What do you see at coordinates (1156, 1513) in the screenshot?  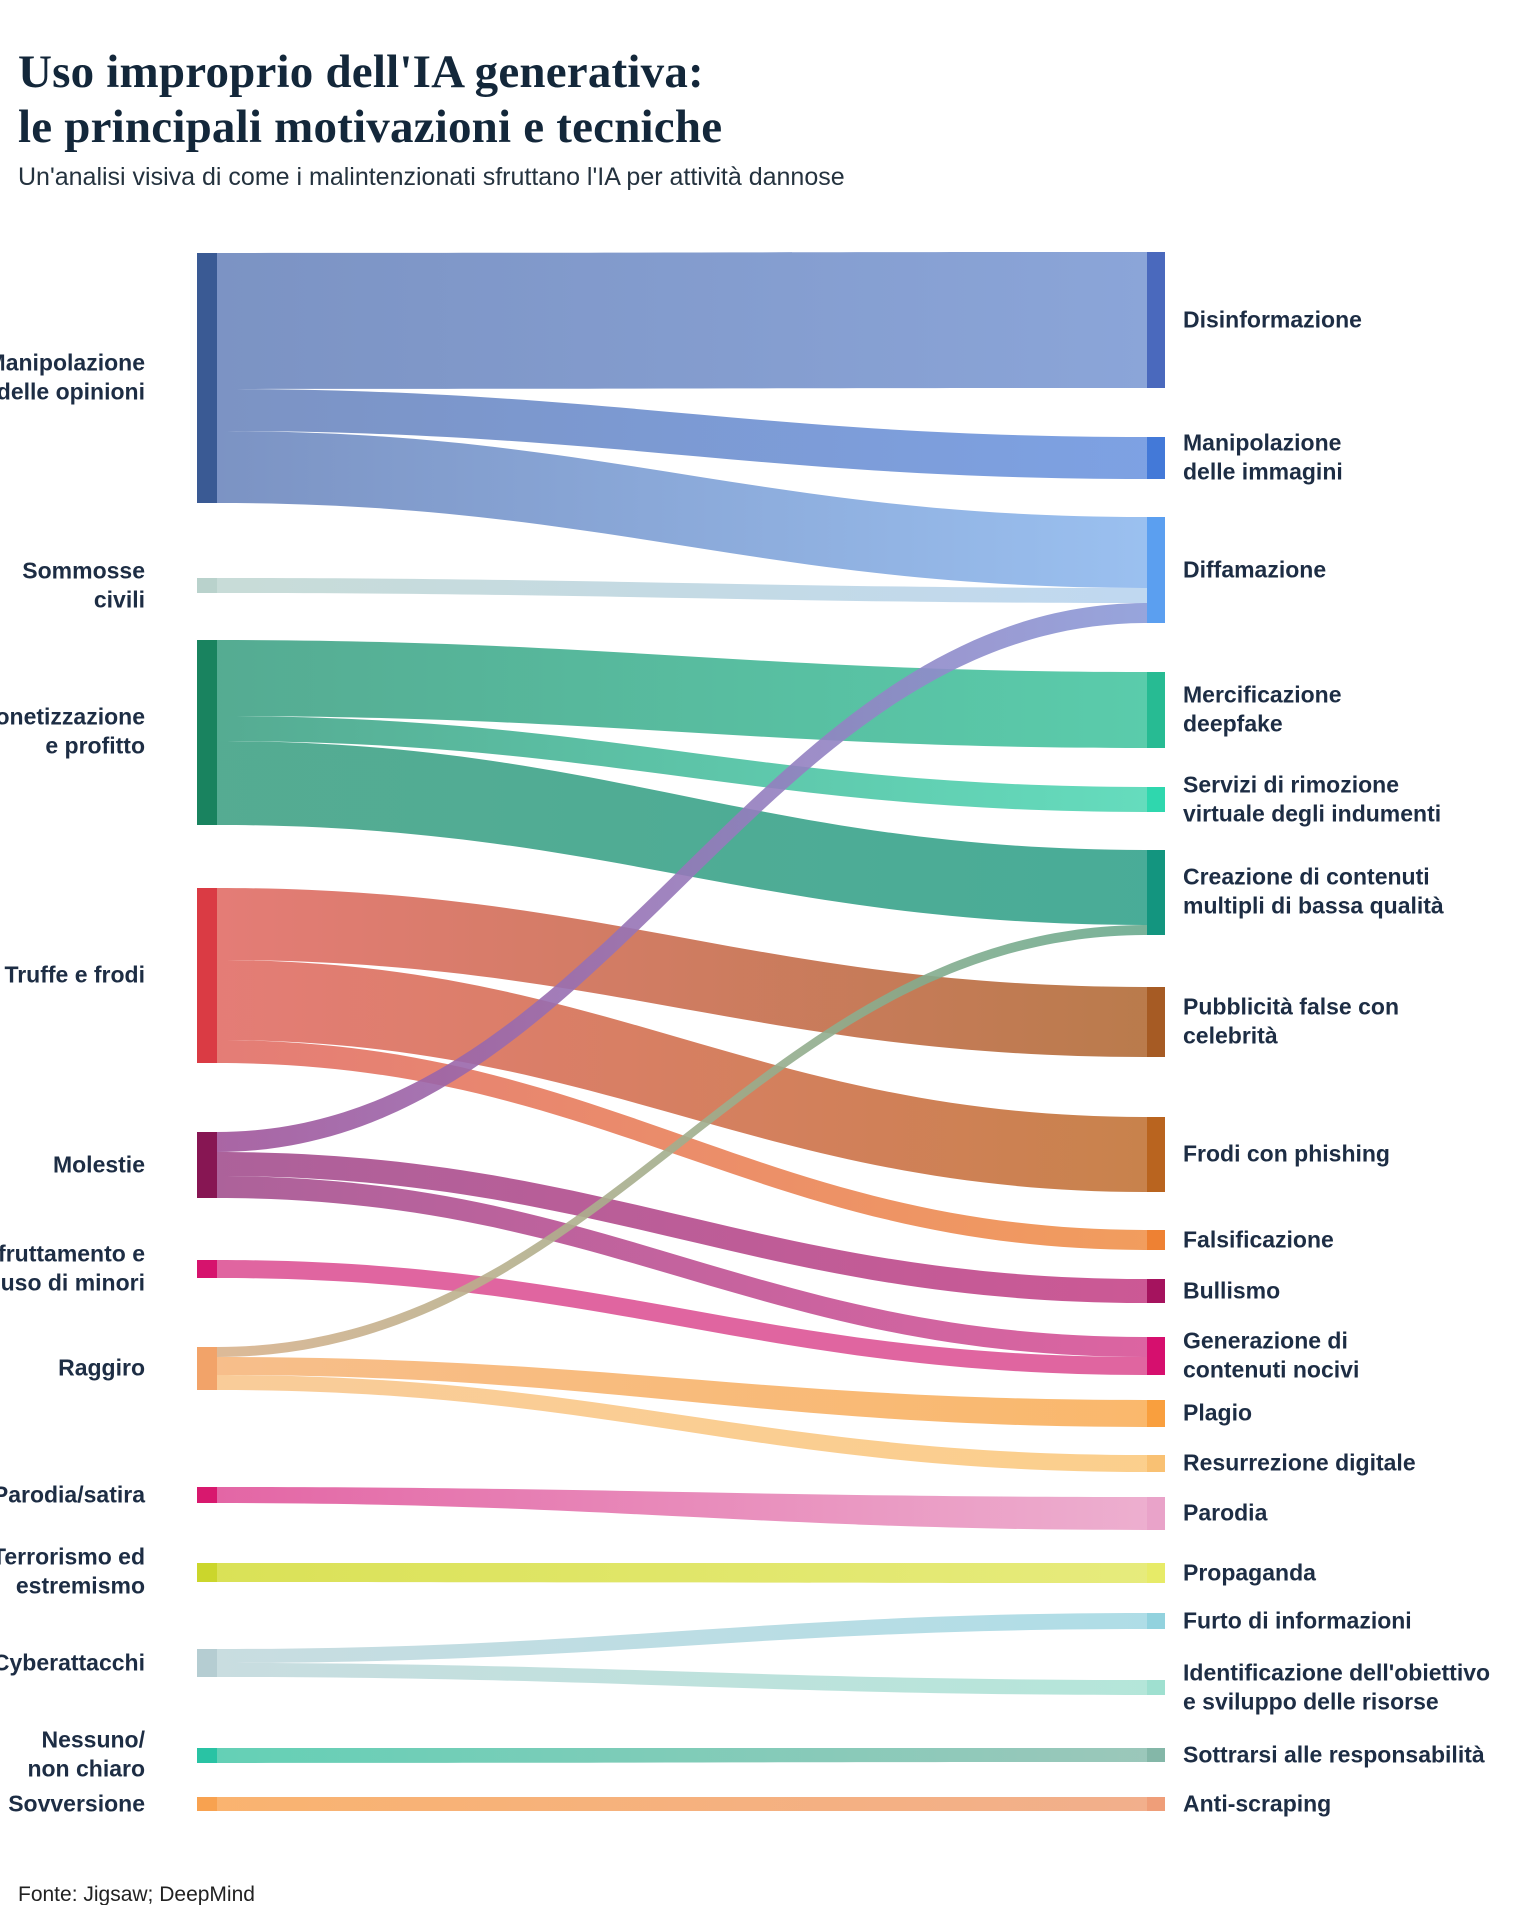 I see `node-parodia` at bounding box center [1156, 1513].